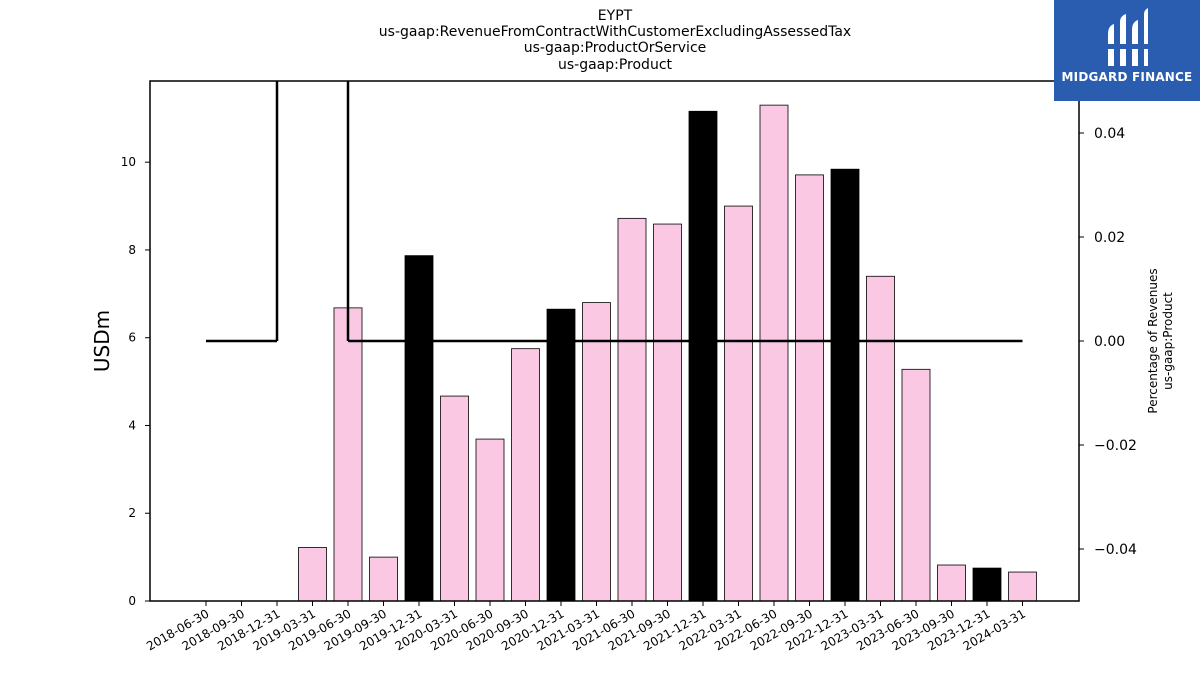  What do you see at coordinates (1128, 37) in the screenshot?
I see `logo-mark-icon` at bounding box center [1128, 37].